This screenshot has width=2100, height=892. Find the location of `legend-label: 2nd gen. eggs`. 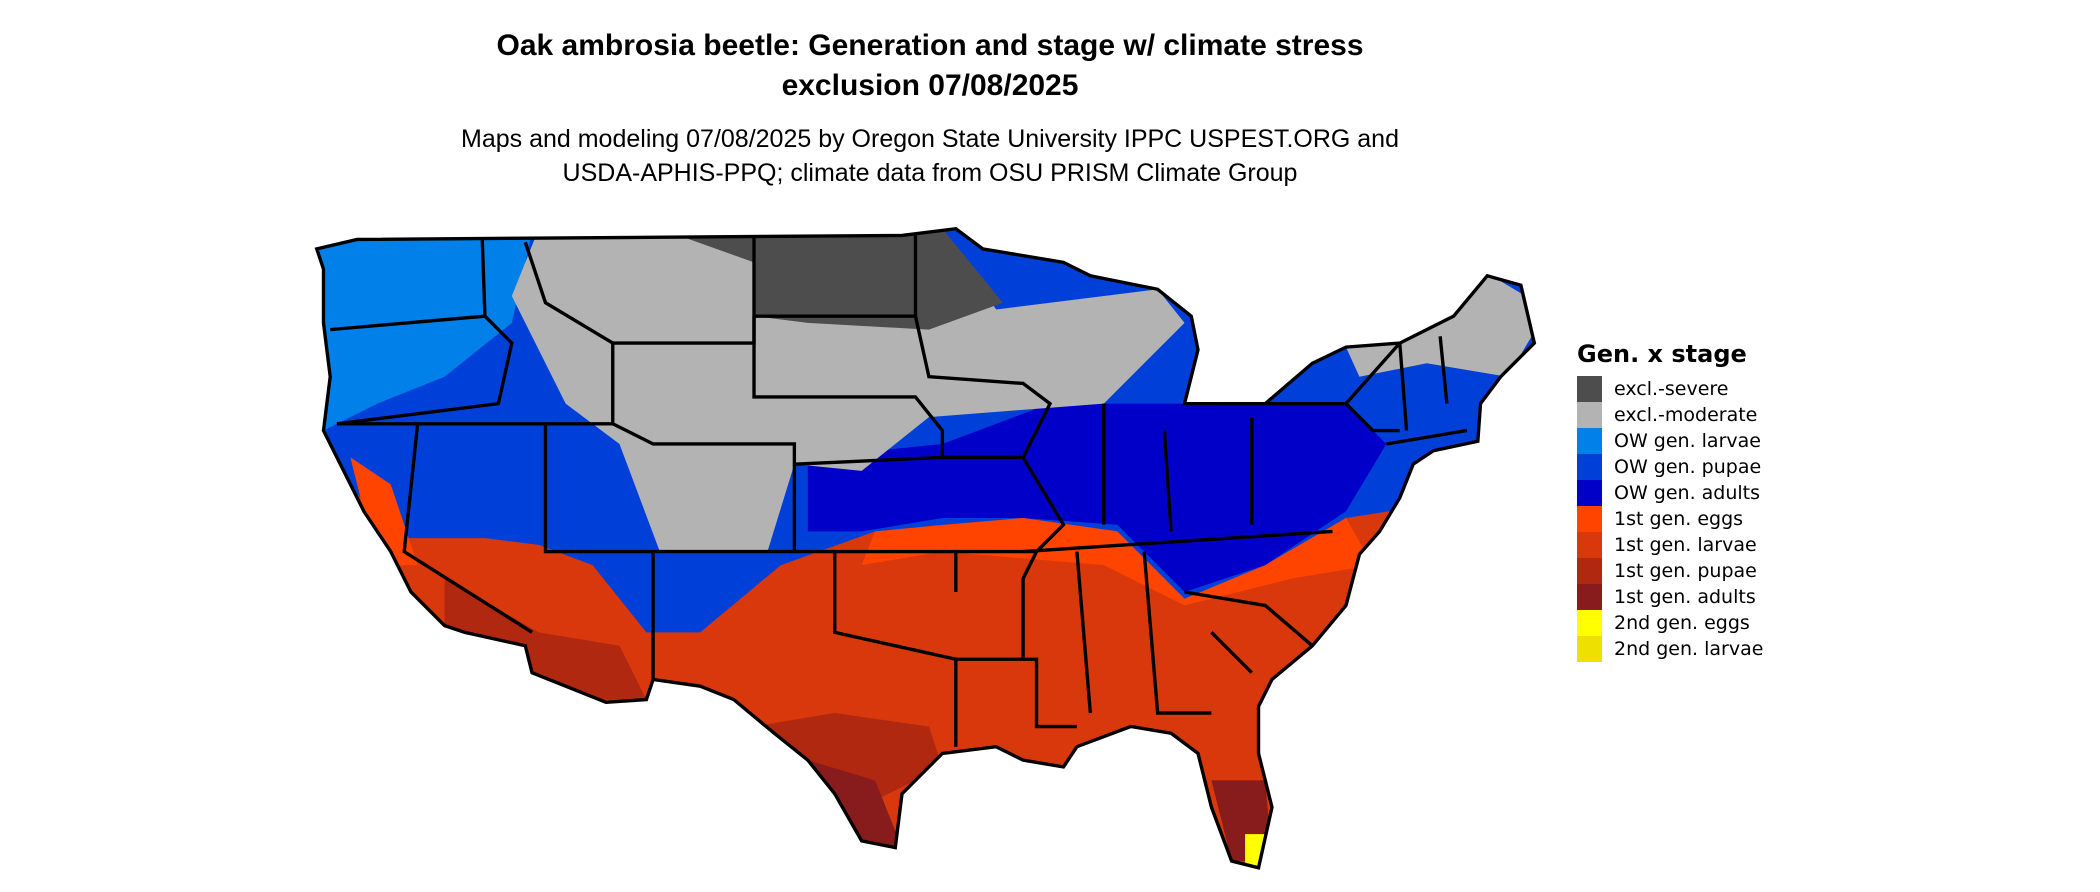

legend-label: 2nd gen. eggs is located at coordinates (1682, 623).